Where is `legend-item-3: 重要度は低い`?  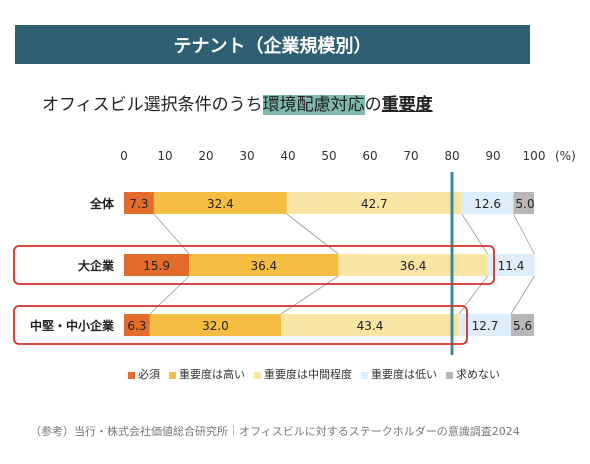
legend-item-3: 重要度は低い is located at coordinates (399, 374).